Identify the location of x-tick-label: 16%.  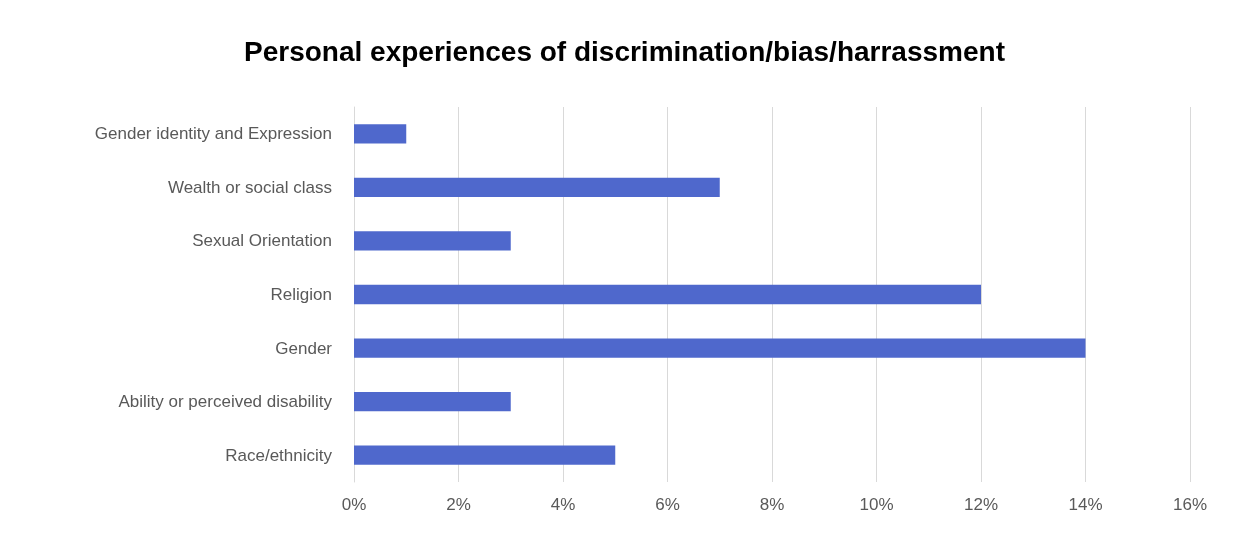
(1190, 504).